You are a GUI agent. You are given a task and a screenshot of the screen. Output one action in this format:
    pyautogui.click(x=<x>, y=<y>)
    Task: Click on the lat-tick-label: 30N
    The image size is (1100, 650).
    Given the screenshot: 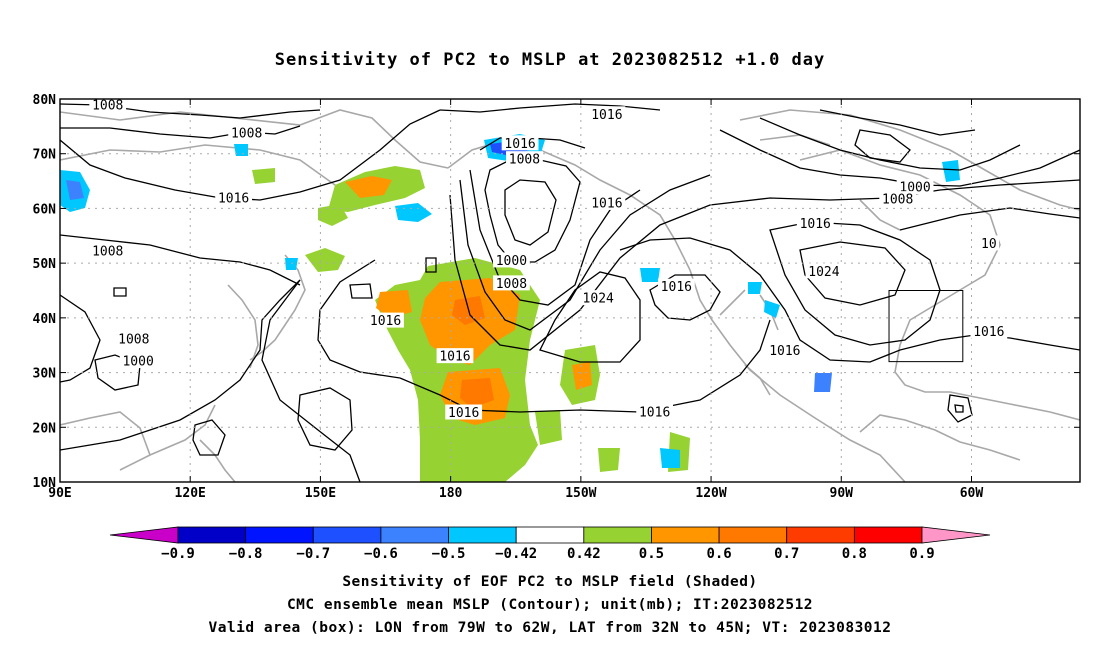 What is the action you would take?
    pyautogui.click(x=45, y=374)
    